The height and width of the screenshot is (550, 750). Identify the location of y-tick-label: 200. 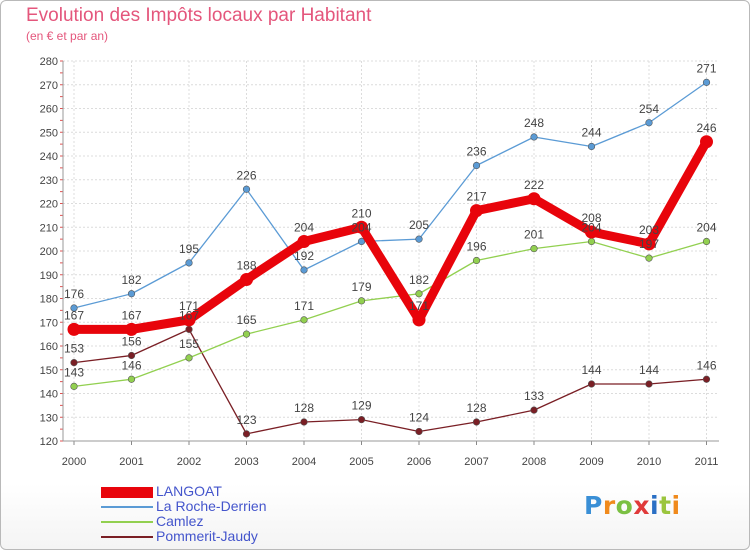
(49, 252).